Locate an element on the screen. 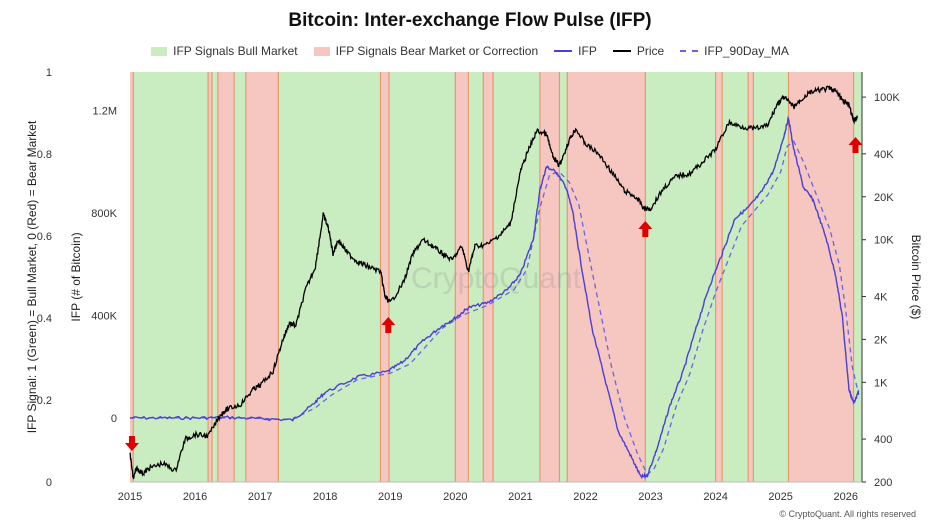  legend-label-ifp: IFP is located at coordinates (587, 51).